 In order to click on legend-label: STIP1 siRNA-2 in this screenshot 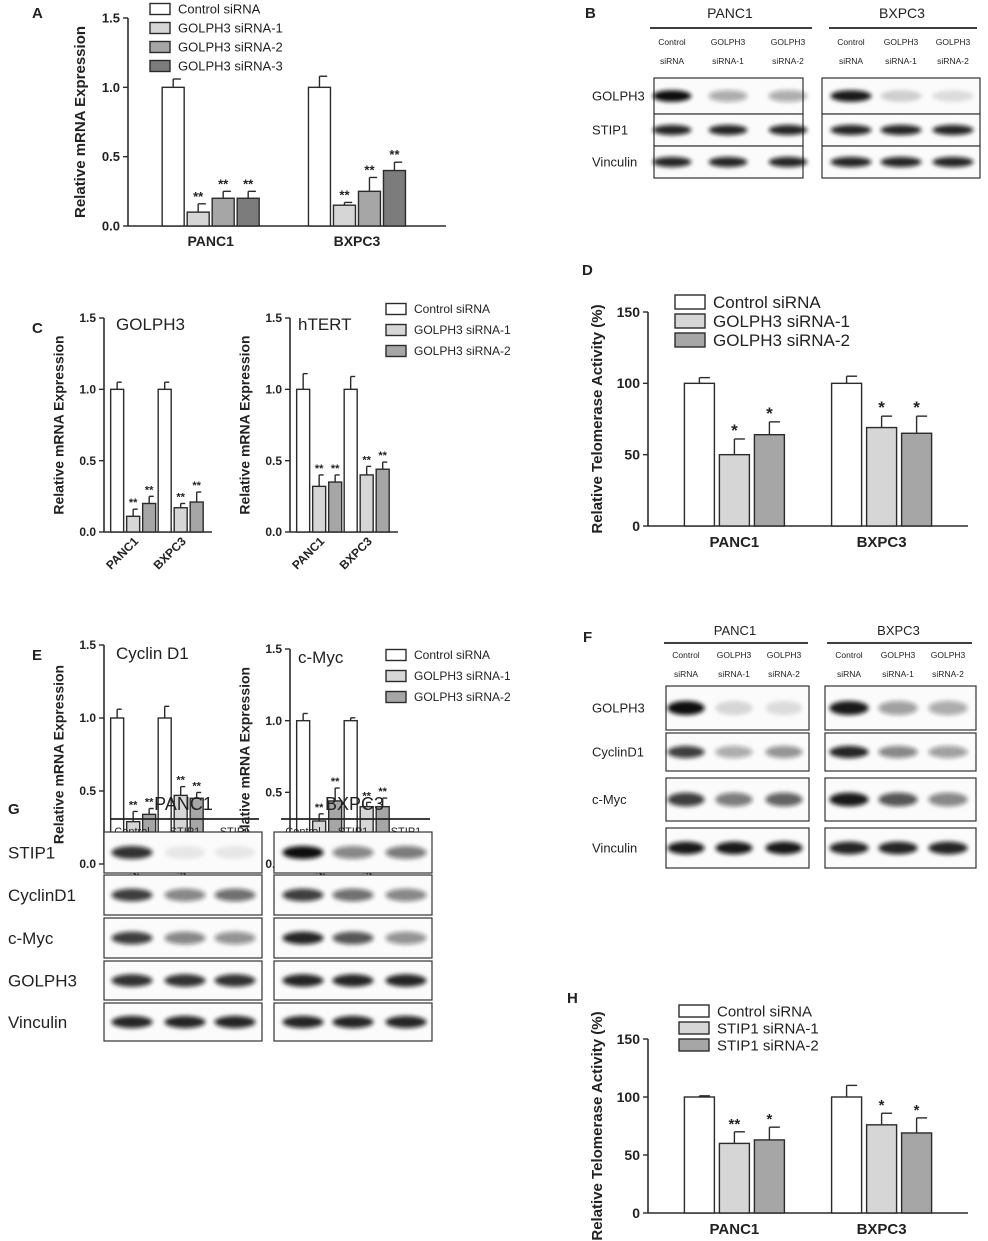, I will do `click(768, 1045)`.